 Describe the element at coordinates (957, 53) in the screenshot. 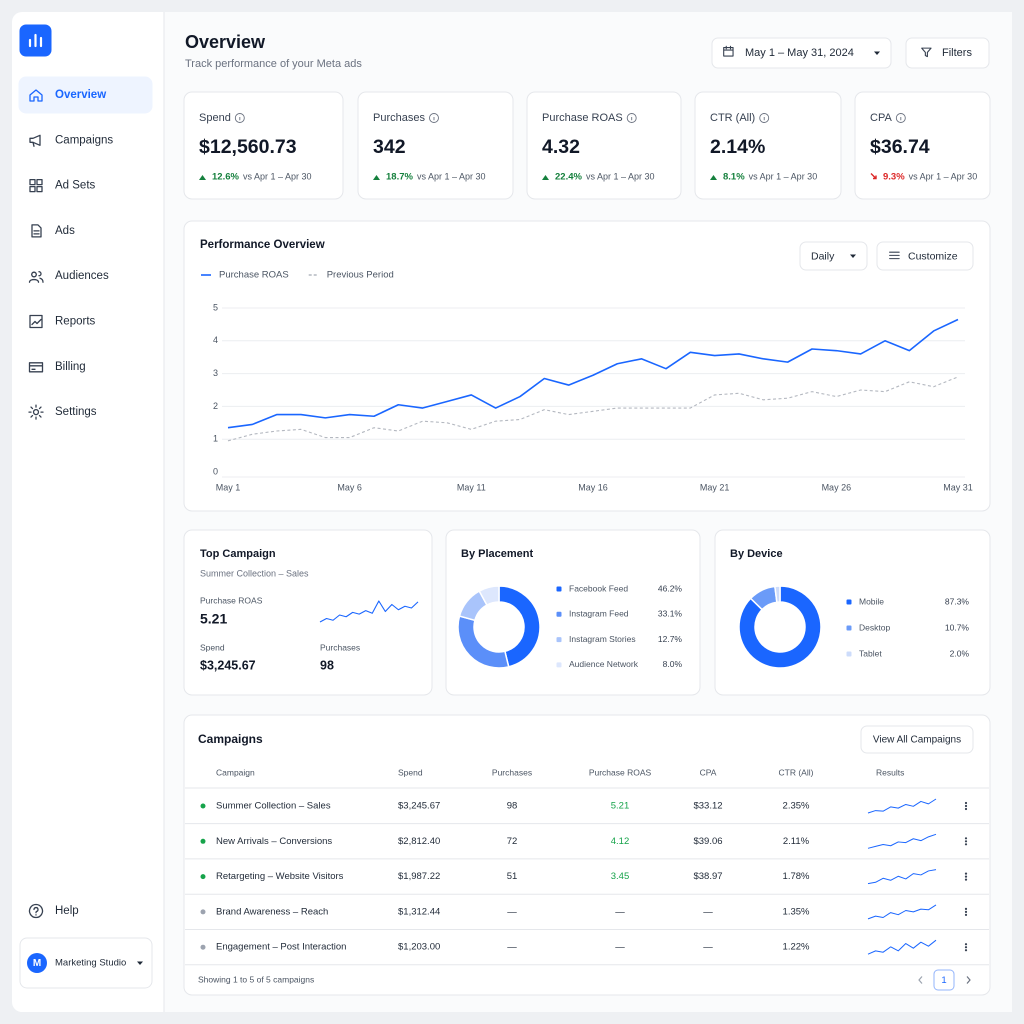

I see `filters-label: Filters` at that location.